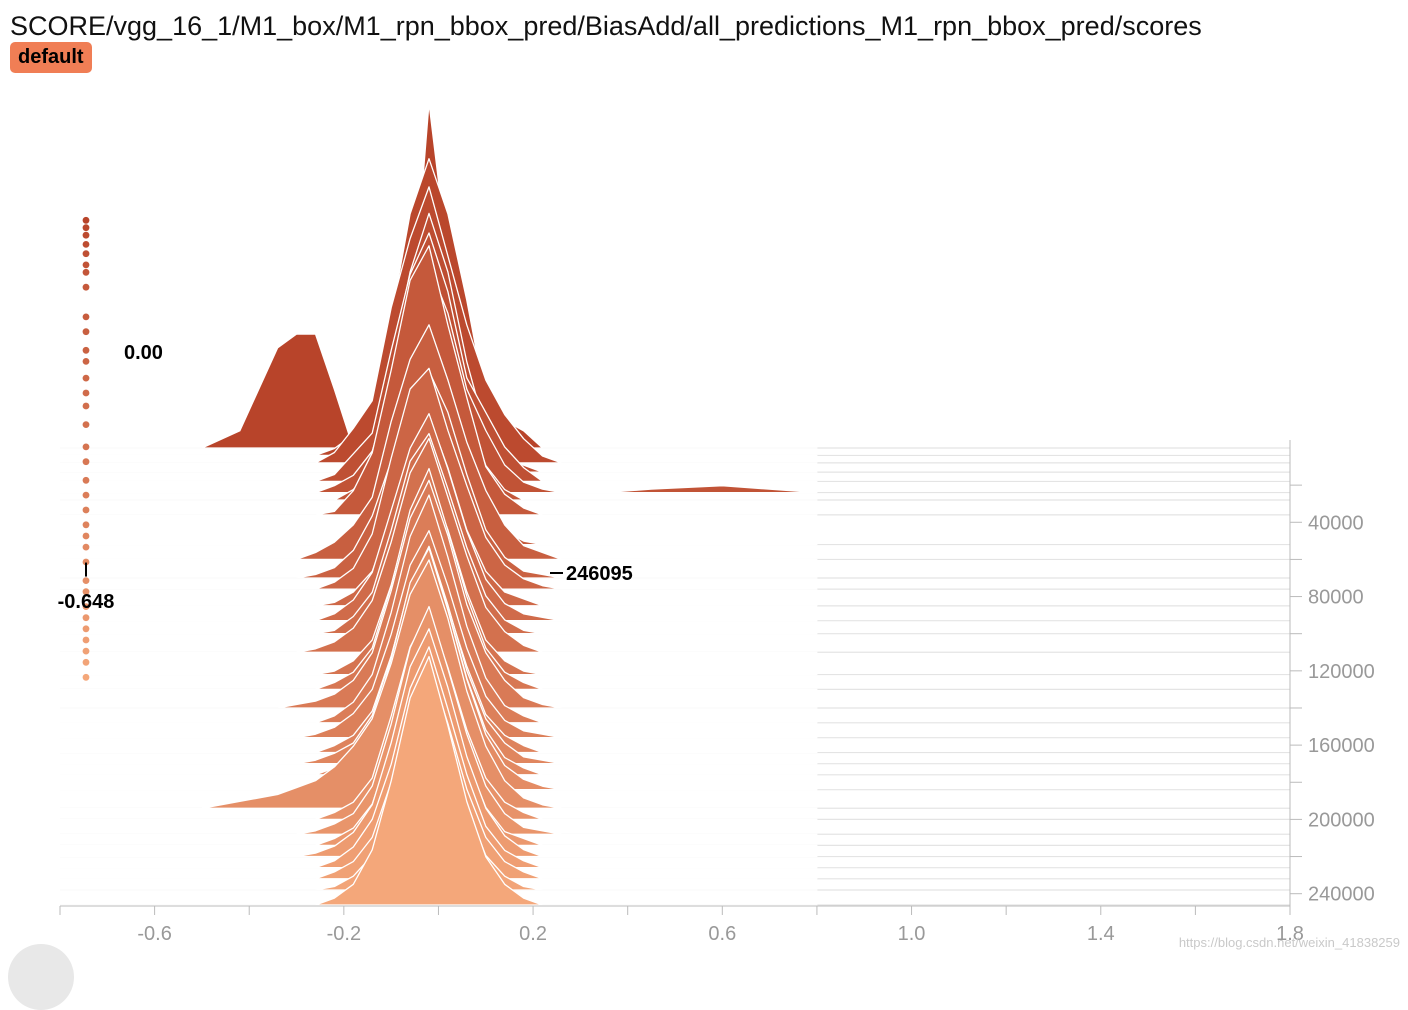  What do you see at coordinates (1336, 523) in the screenshot?
I see `y-tick-label: 40000` at bounding box center [1336, 523].